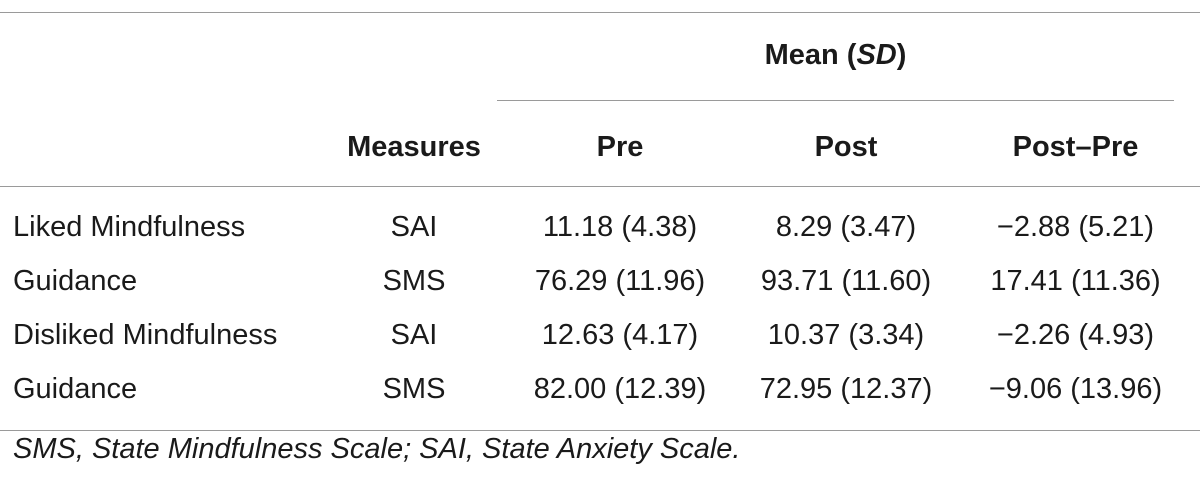 The height and width of the screenshot is (493, 1200). Describe the element at coordinates (1075, 335) in the screenshot. I see `row-diff-value: −2.26 (4.93)` at that location.